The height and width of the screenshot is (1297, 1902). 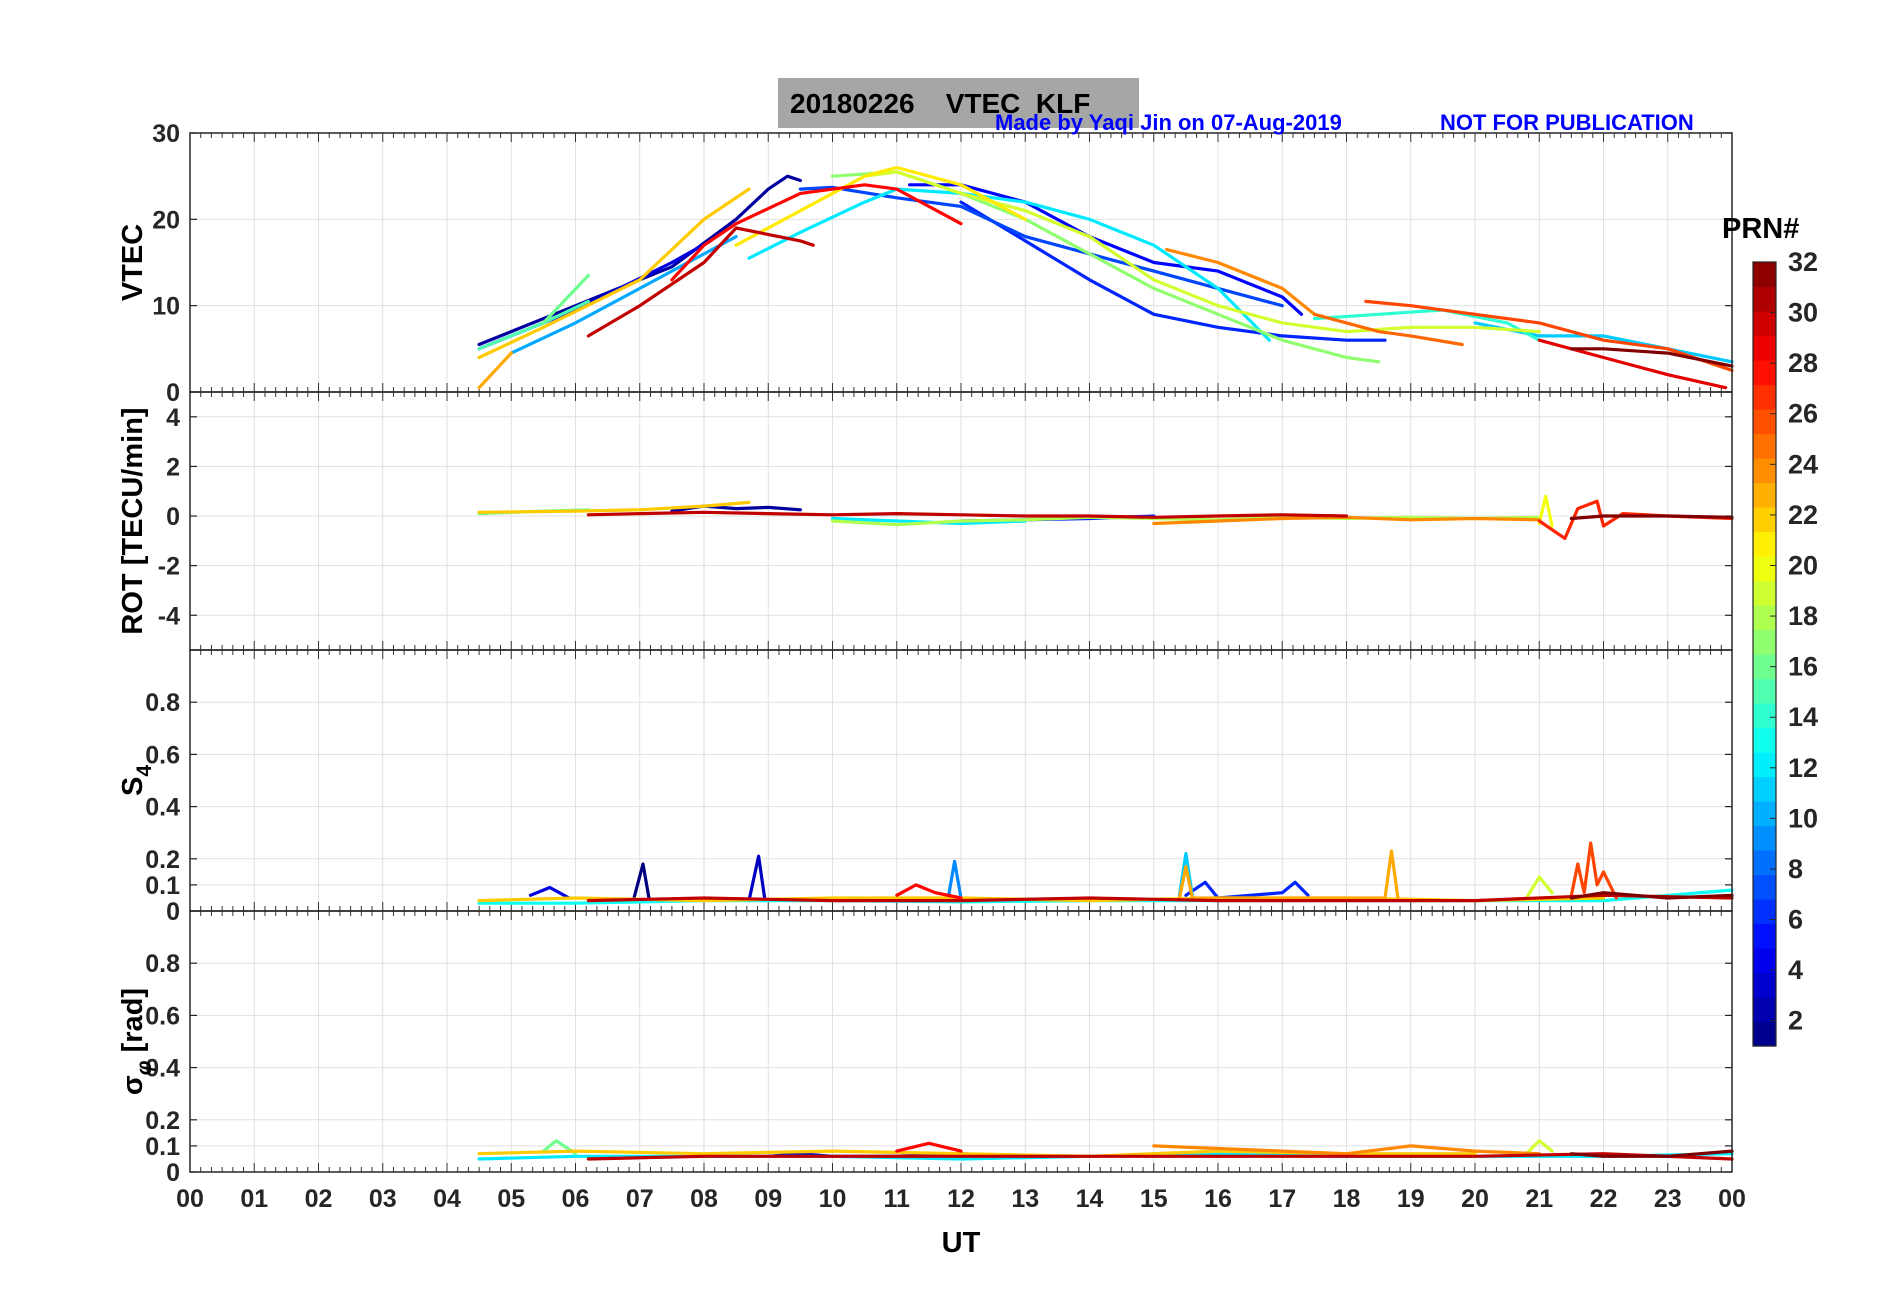 I want to click on x-tick-label: 01, so click(x=254, y=1199).